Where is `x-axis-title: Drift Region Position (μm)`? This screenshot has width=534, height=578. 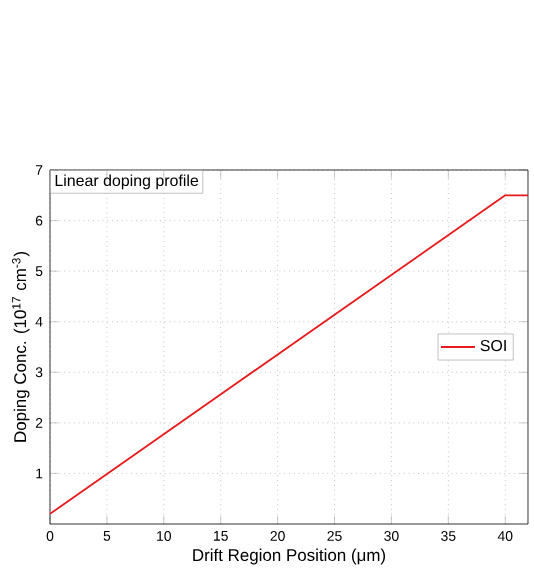 x-axis-title: Drift Region Position (μm) is located at coordinates (289, 556).